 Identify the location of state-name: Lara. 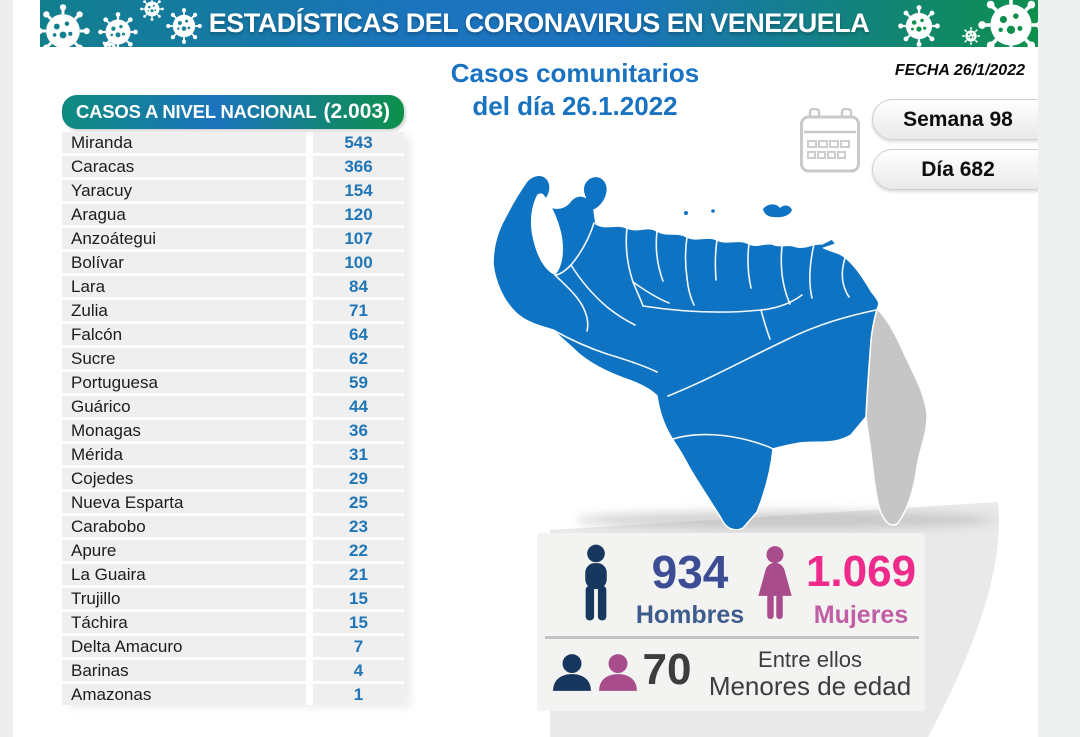
(184, 286).